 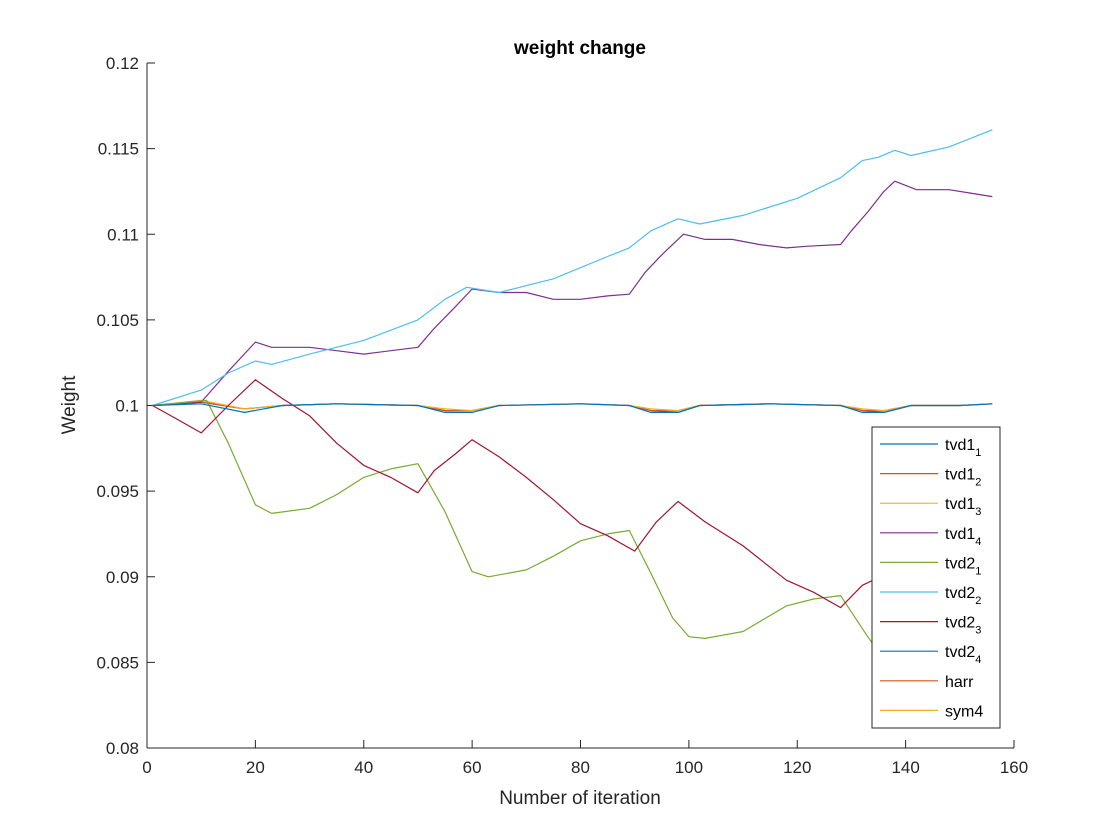 I want to click on x-tick-label: 80, so click(x=580, y=767).